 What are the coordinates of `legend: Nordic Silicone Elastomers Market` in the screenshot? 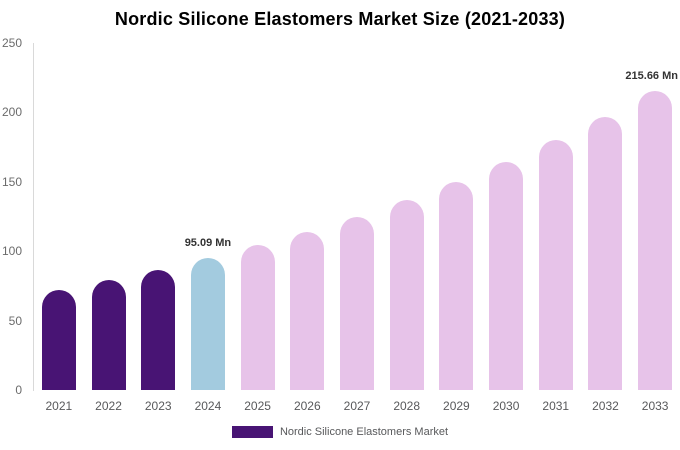 It's located at (340, 432).